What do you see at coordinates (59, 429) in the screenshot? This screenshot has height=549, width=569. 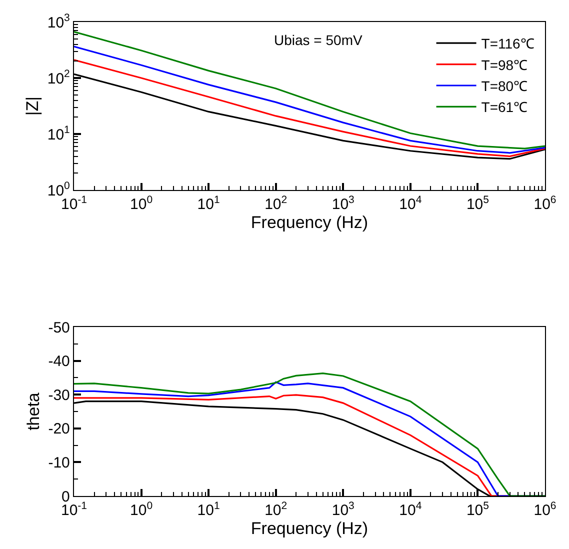 I see `y-tick-label: -20` at bounding box center [59, 429].